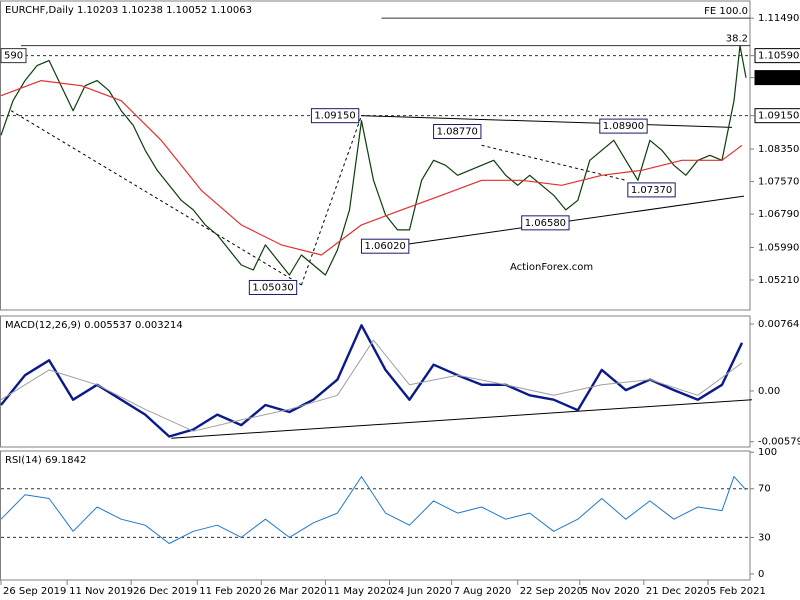 This screenshot has width=800, height=600. I want to click on y-tick-label: 1.05990, so click(778, 247).